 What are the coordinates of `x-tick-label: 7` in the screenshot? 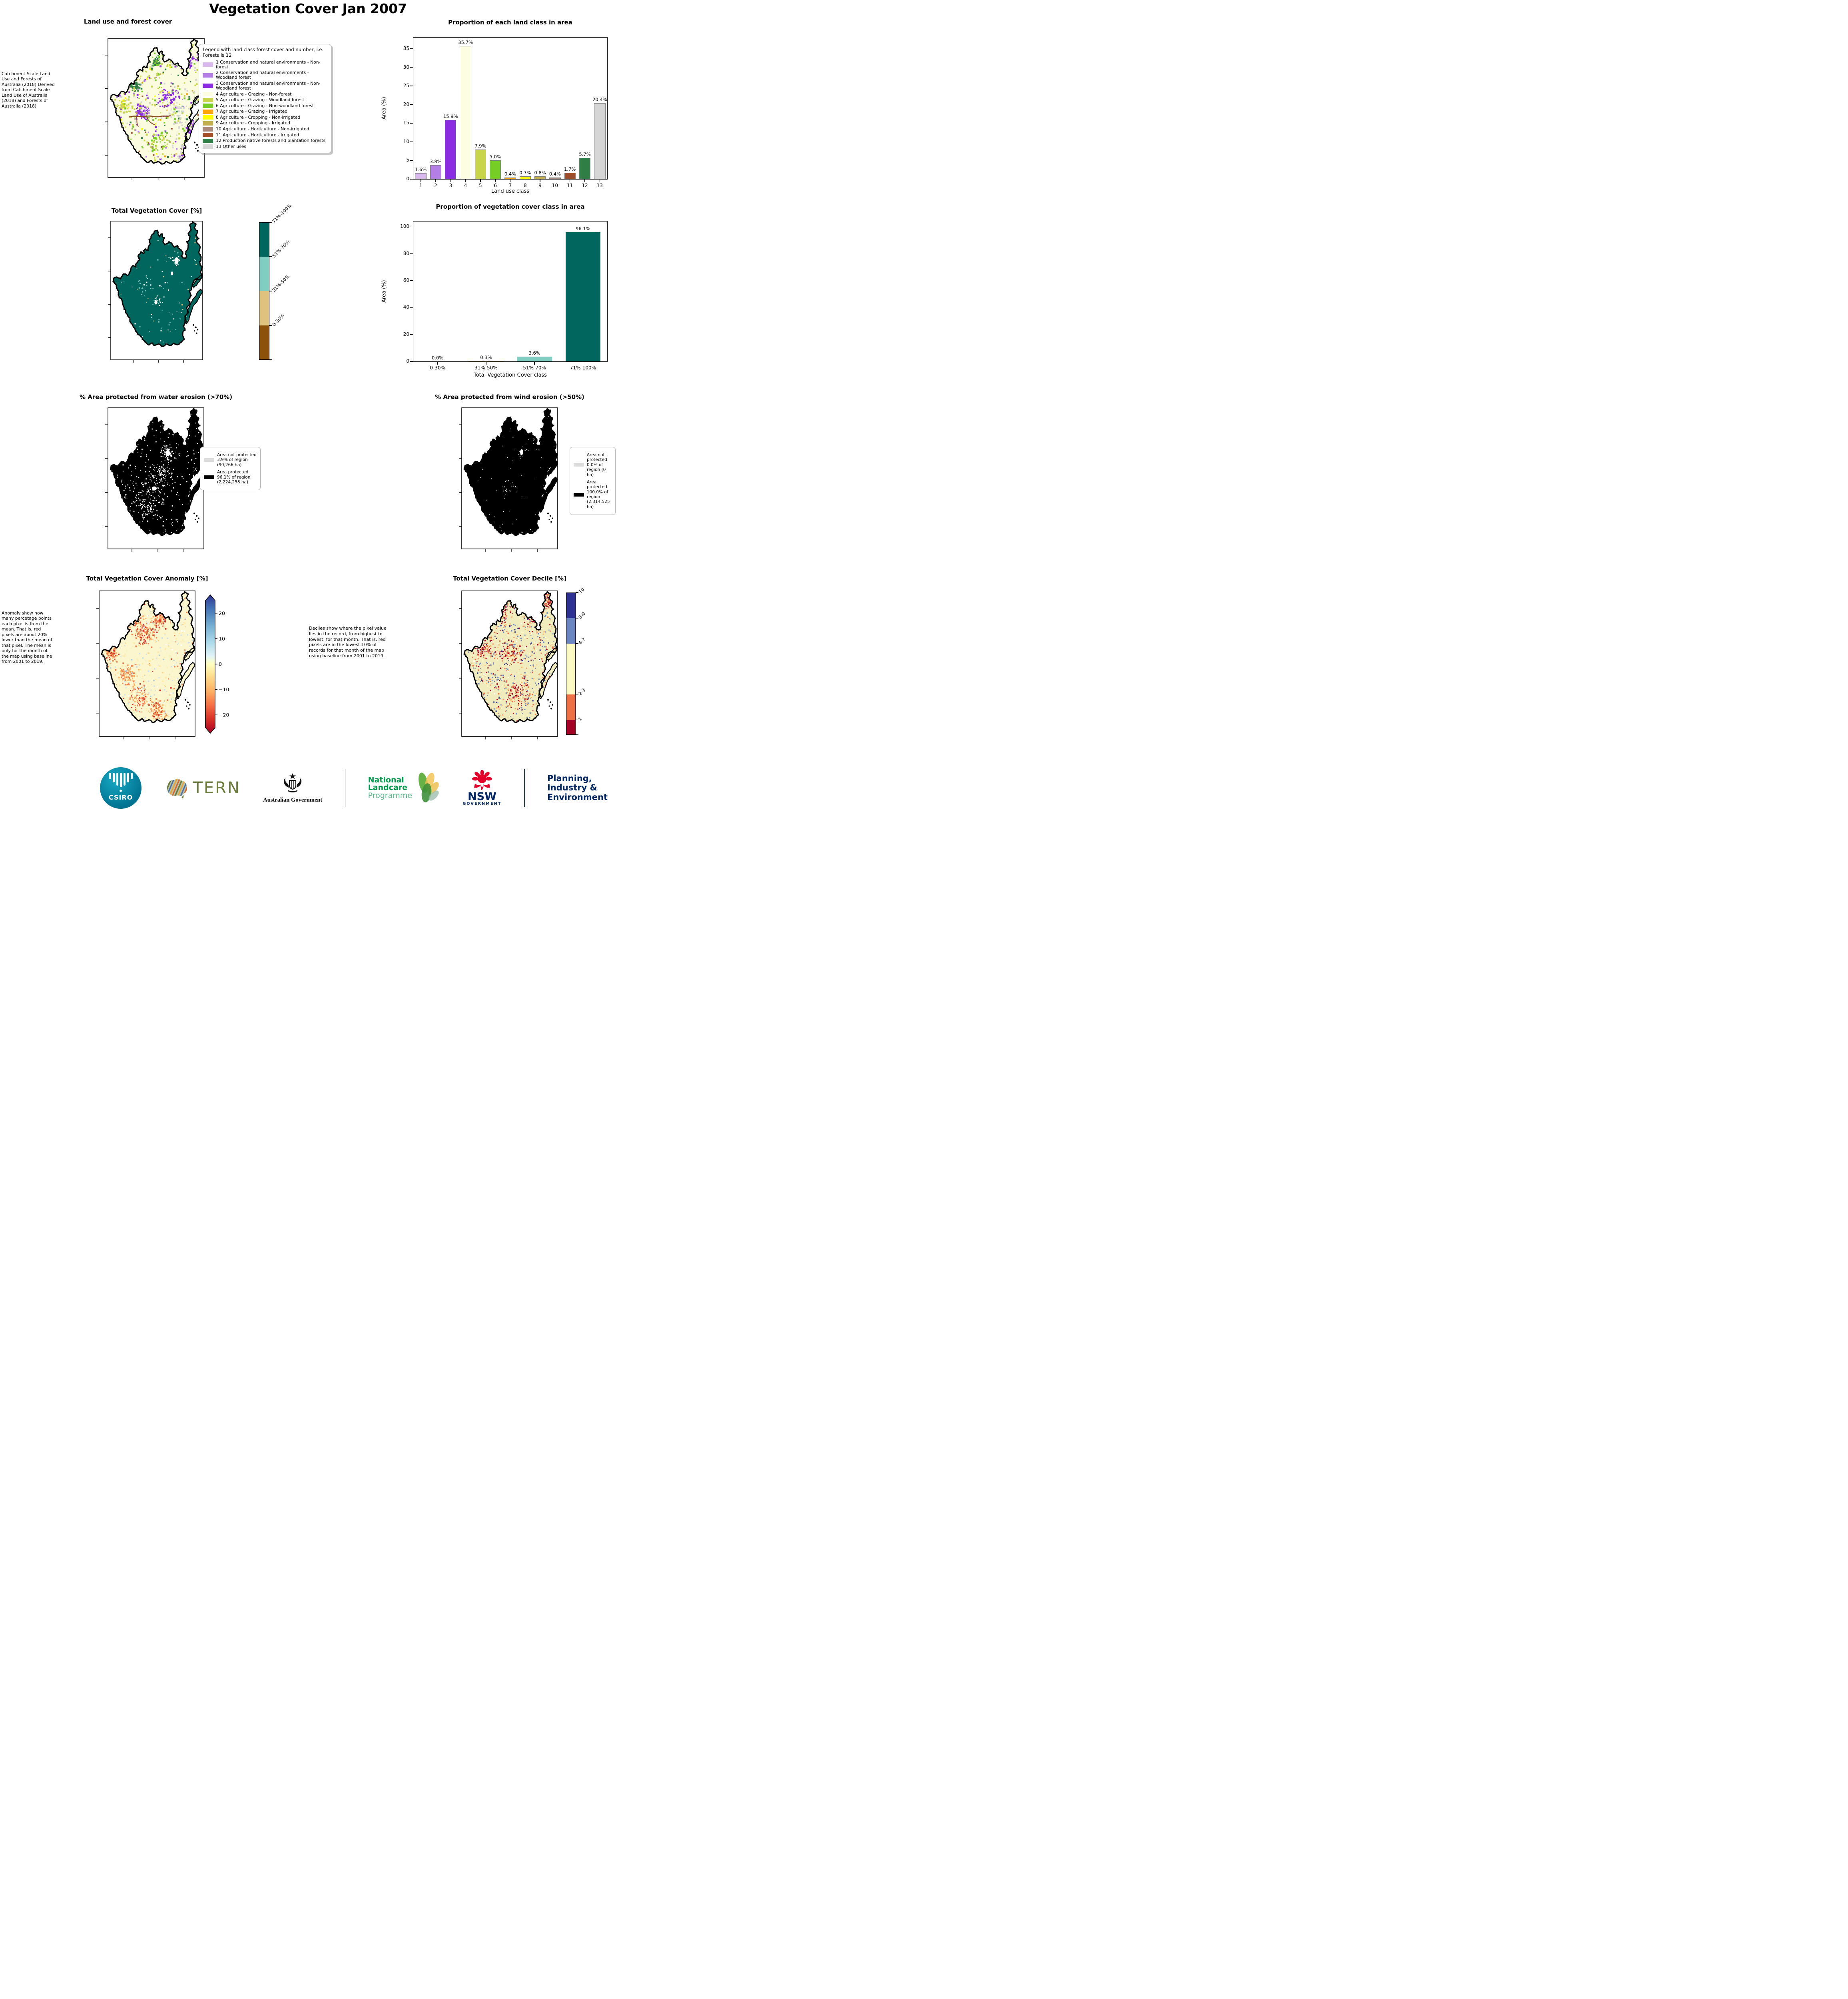 It's located at (510, 185).